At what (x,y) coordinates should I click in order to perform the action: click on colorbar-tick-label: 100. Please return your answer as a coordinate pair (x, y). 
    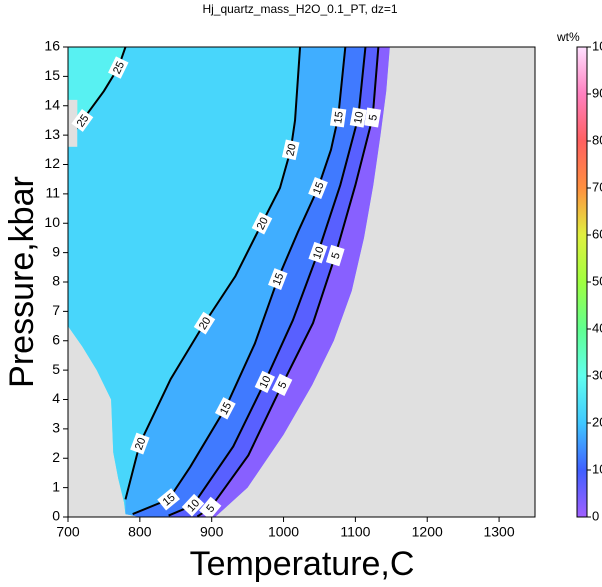
    Looking at the image, I should click on (597, 45).